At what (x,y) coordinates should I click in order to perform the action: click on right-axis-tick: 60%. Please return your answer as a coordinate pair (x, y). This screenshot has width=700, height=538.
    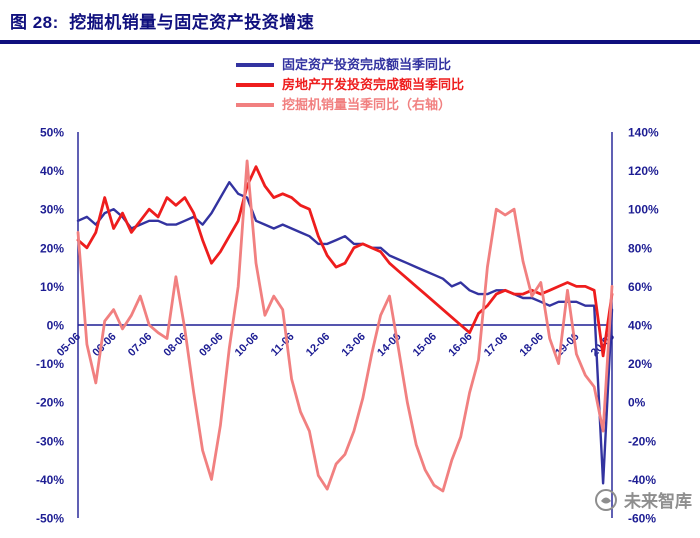
    Looking at the image, I should click on (640, 287).